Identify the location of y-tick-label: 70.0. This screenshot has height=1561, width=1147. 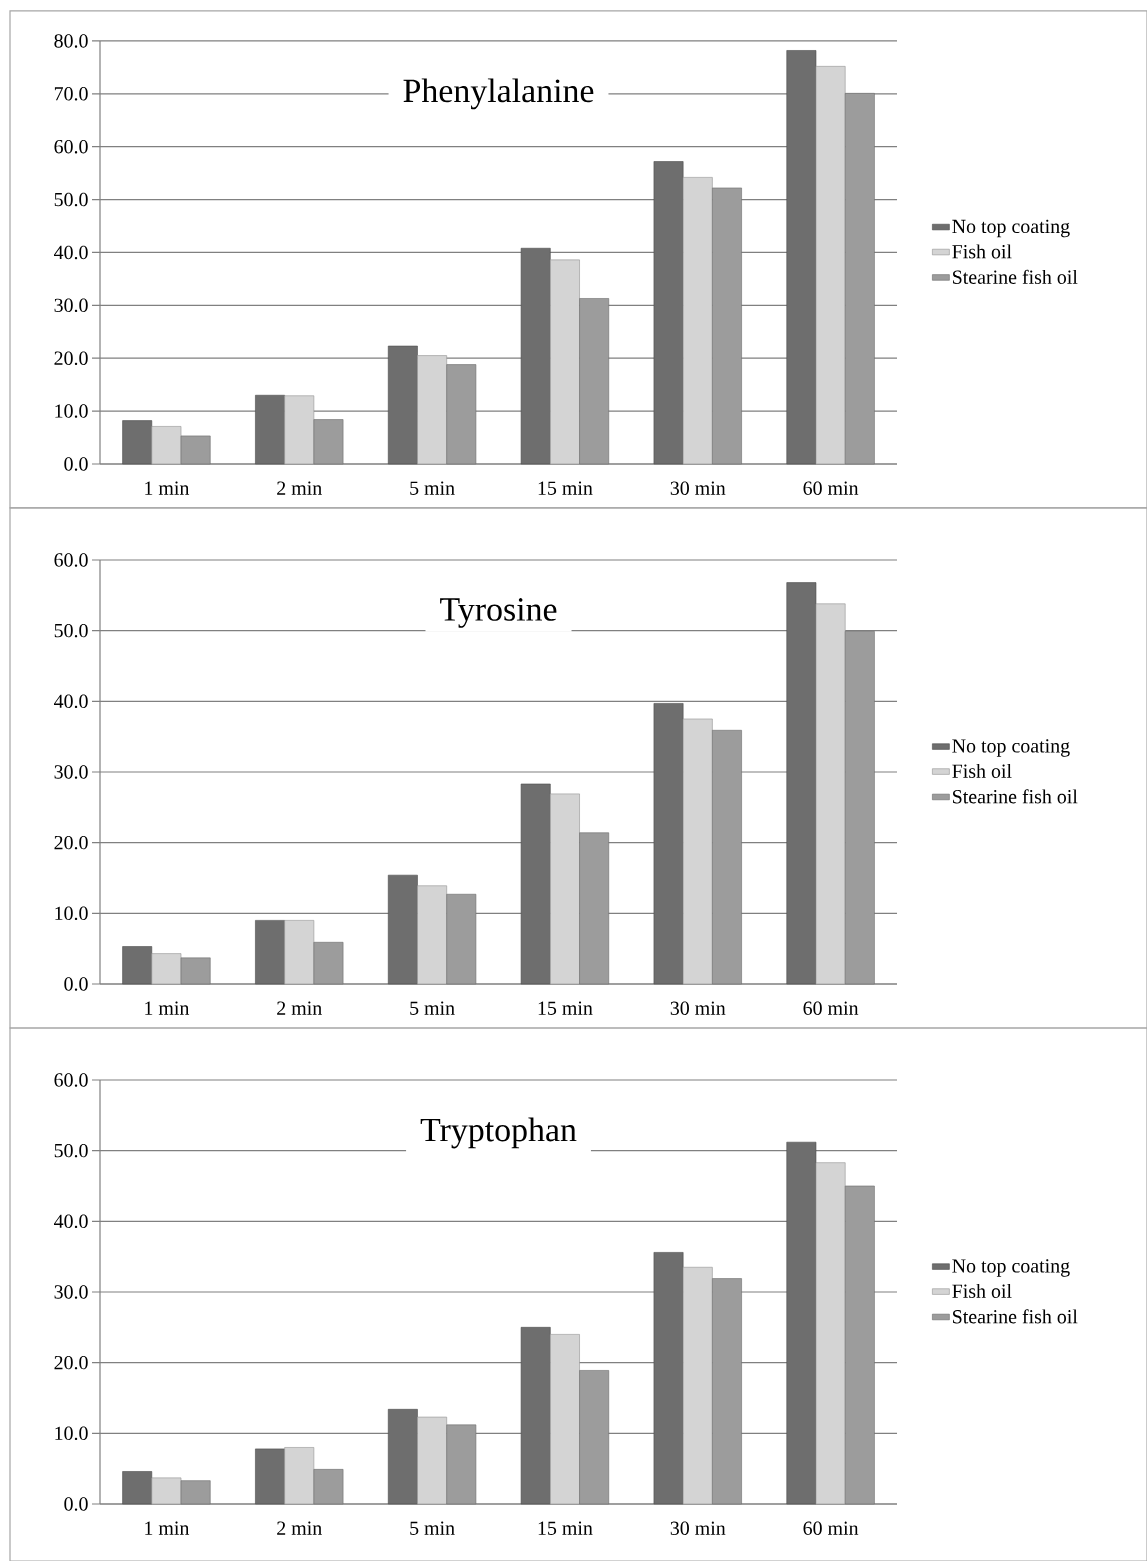
(71, 94).